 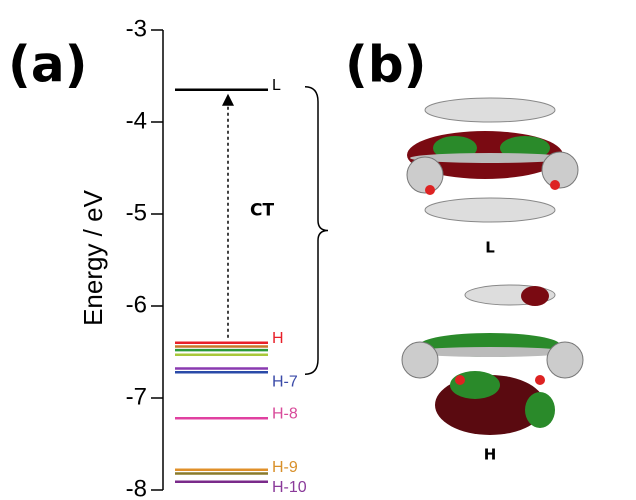 What do you see at coordinates (386, 65) in the screenshot?
I see `panel-label: (b)` at bounding box center [386, 65].